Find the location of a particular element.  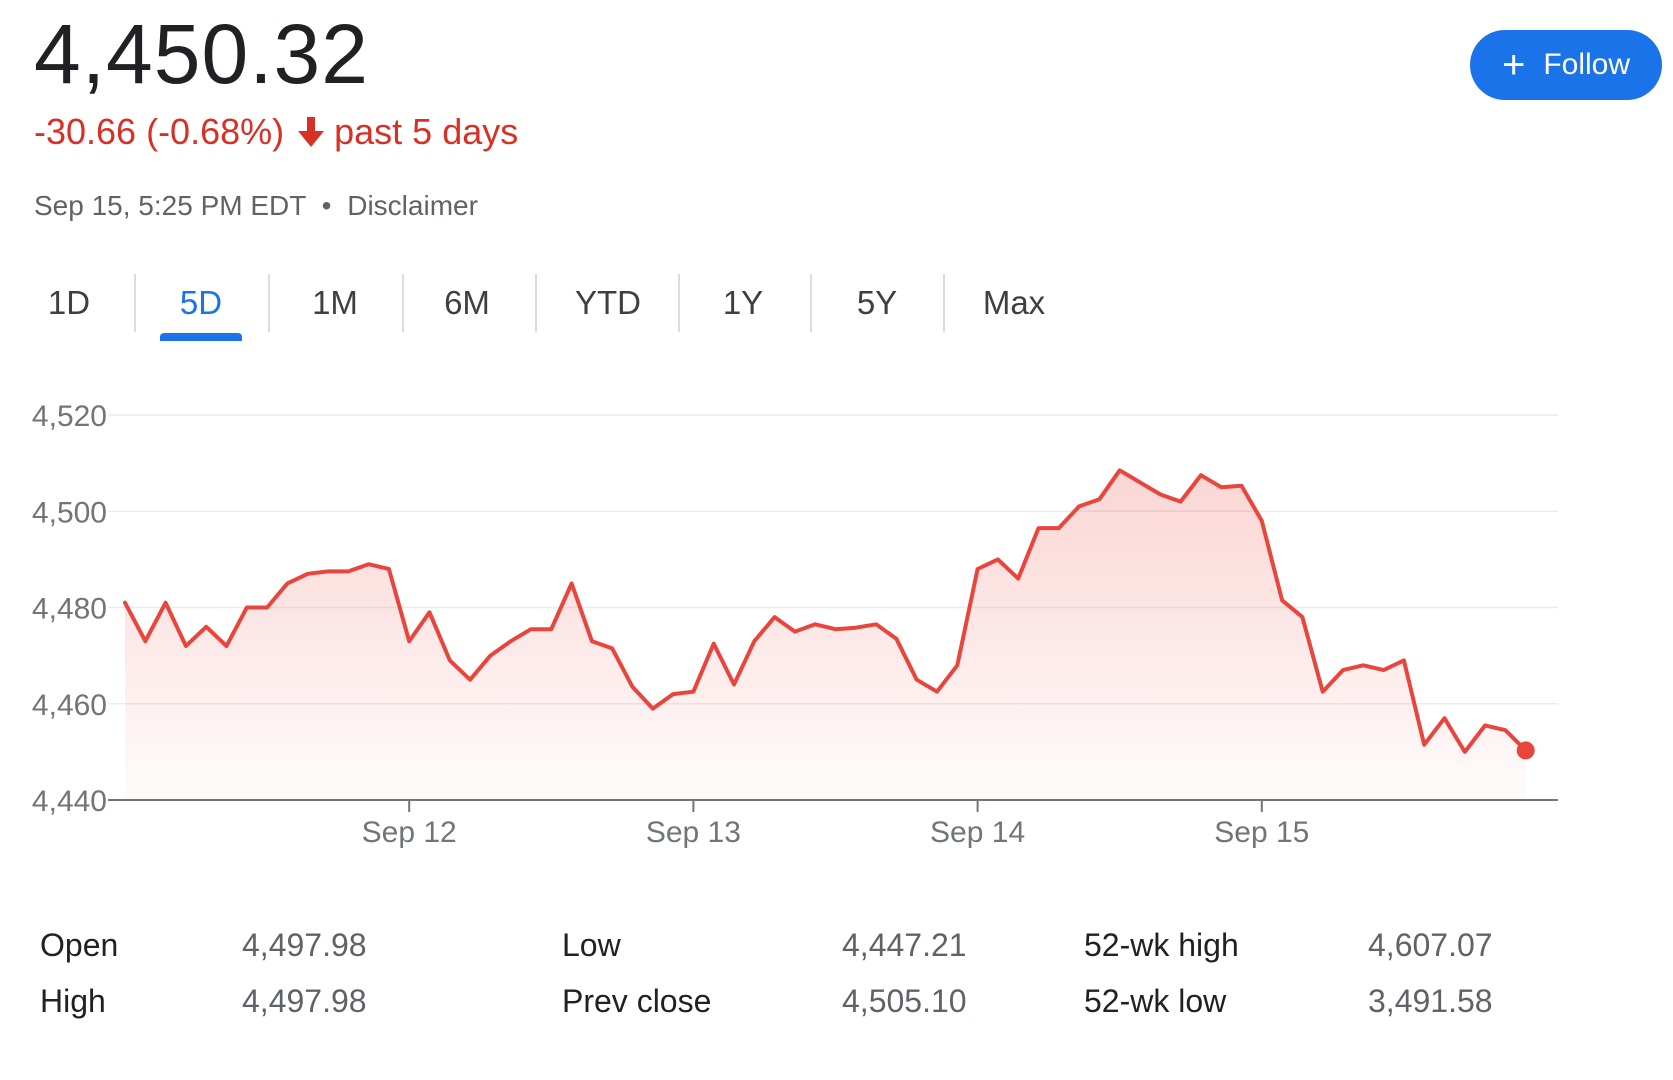

price-change: -30.66 (-0.68%) past 5 days is located at coordinates (276, 132).